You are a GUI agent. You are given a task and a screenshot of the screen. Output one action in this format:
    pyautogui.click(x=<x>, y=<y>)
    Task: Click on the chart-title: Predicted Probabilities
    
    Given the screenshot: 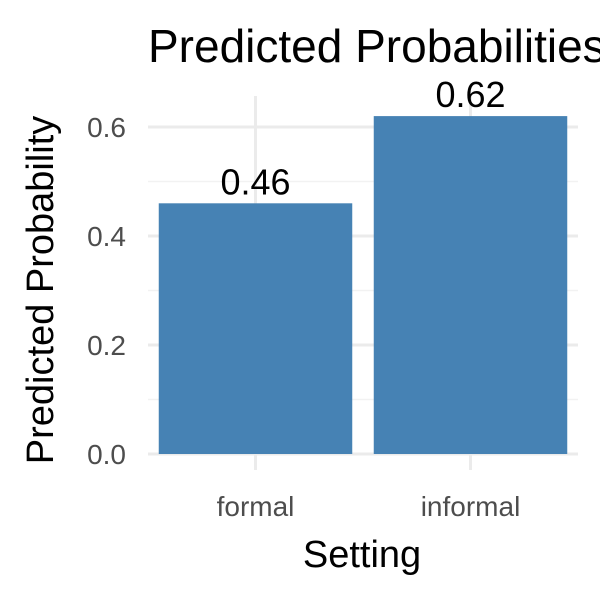 What is the action you would take?
    pyautogui.click(x=374, y=46)
    